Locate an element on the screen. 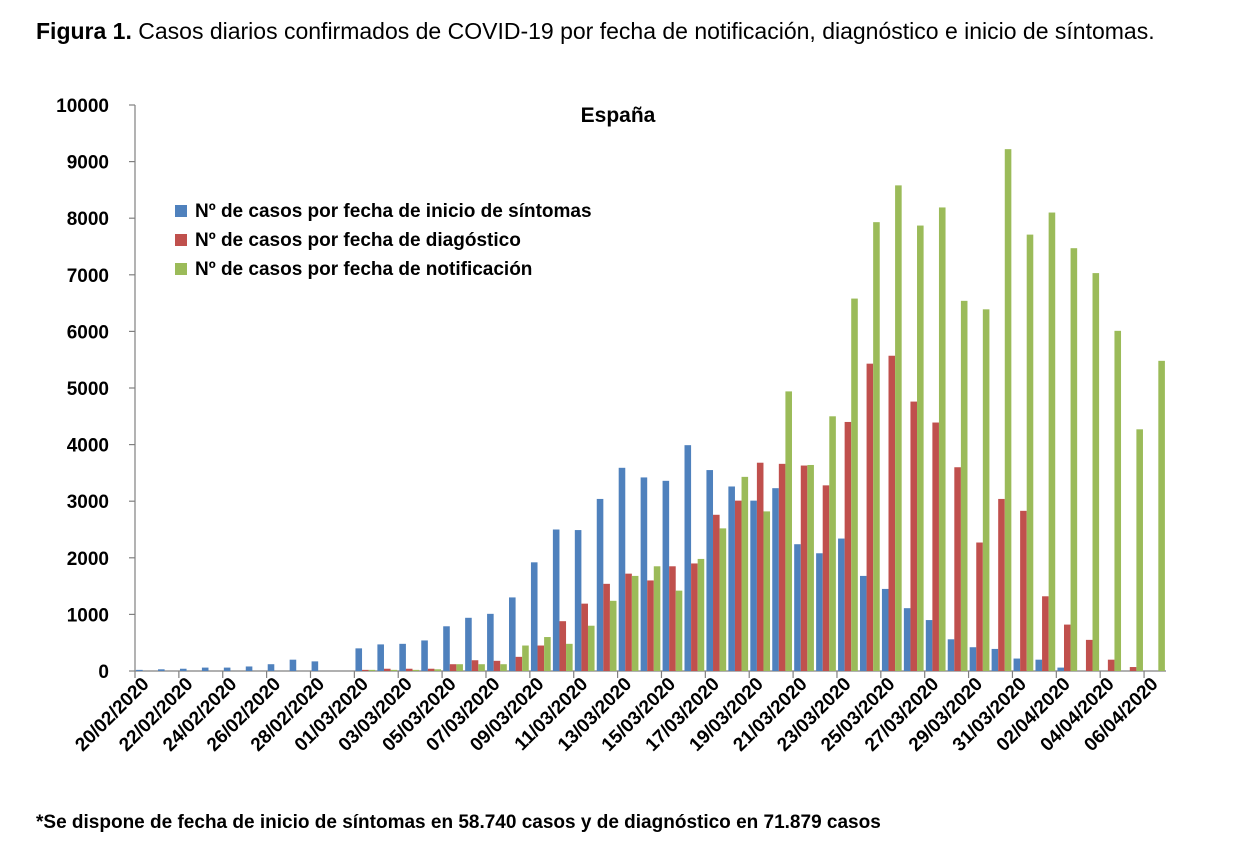  bar-series-3-02/04/2020 is located at coordinates (1074, 459).